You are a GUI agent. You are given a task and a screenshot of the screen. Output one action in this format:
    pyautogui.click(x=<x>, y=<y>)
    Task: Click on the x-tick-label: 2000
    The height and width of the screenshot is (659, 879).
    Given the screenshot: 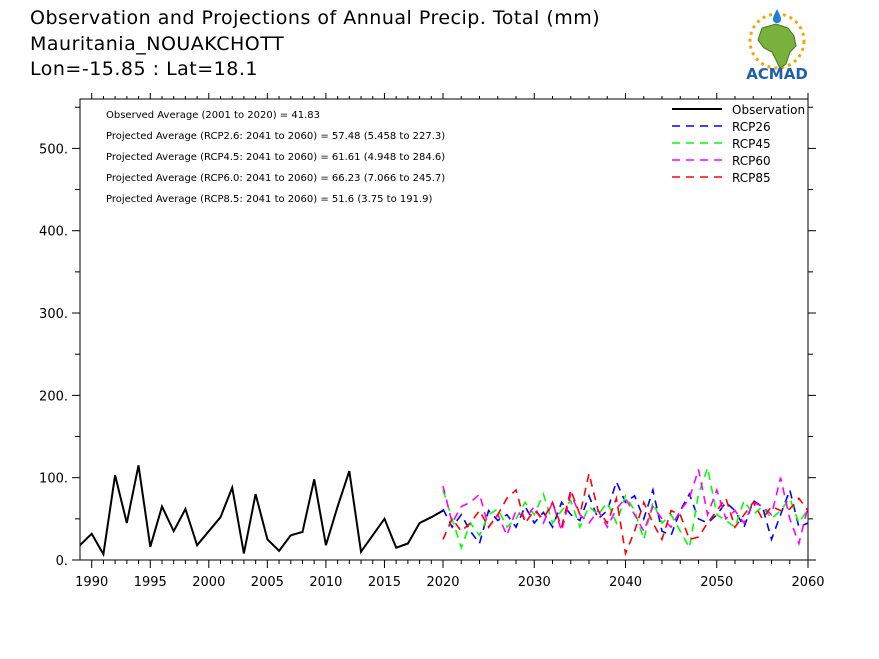 What is the action you would take?
    pyautogui.click(x=208, y=582)
    